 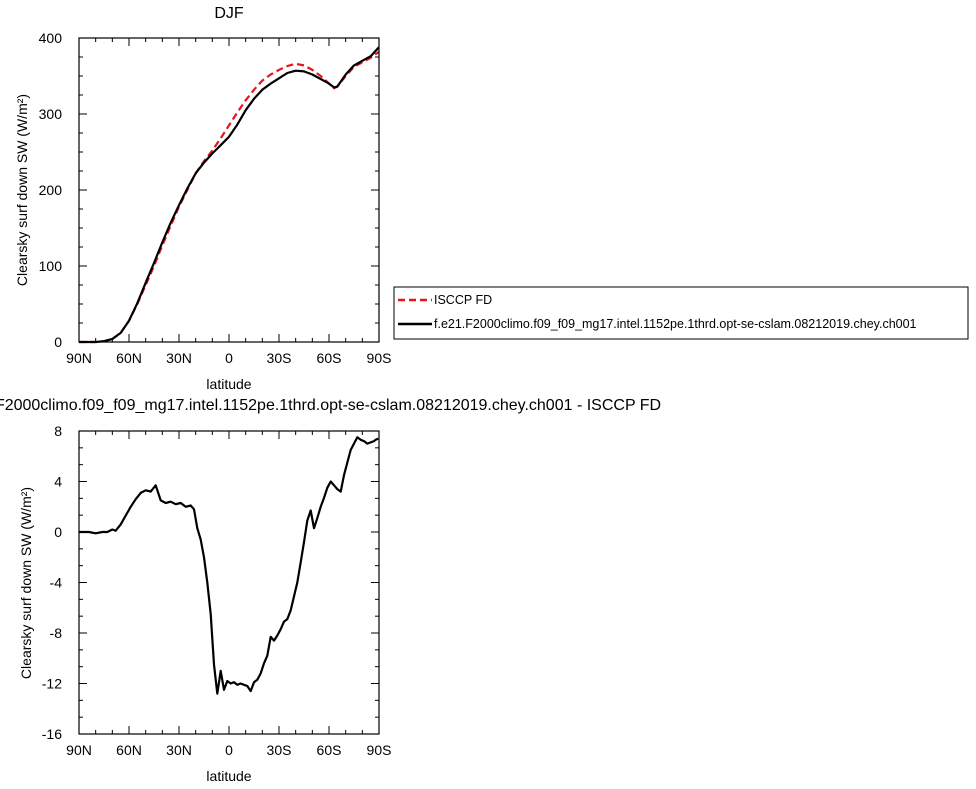 What do you see at coordinates (463, 300) in the screenshot?
I see `legend-entry-isccp-fd: ISCCP FD` at bounding box center [463, 300].